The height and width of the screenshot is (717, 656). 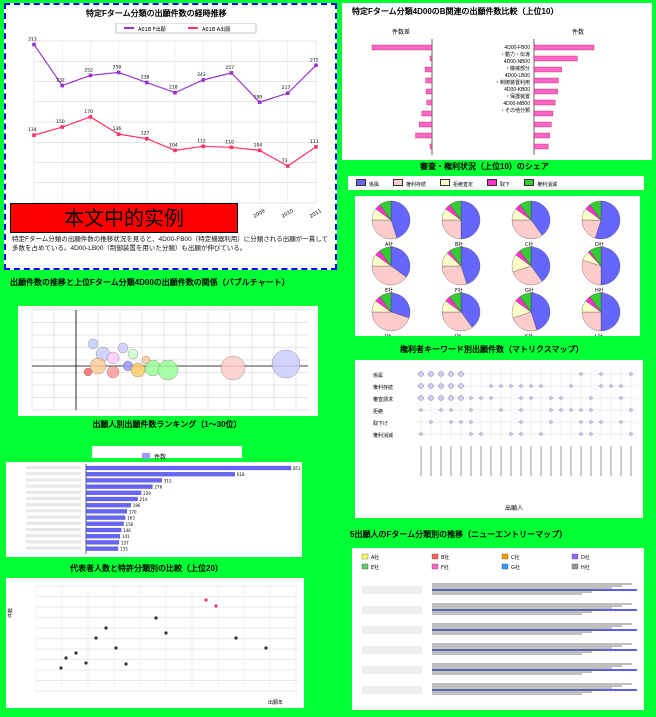 What do you see at coordinates (498, 183) in the screenshot?
I see `p3-legend-item: 取下` at bounding box center [498, 183].